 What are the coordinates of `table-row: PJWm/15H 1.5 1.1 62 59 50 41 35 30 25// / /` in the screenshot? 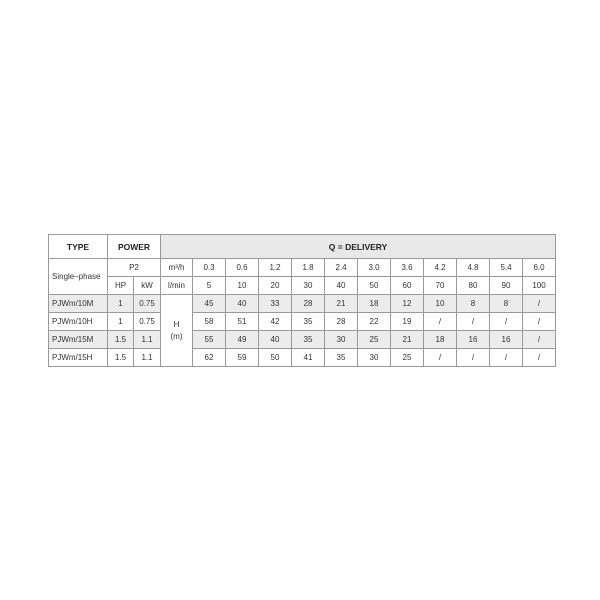 It's located at (302, 357).